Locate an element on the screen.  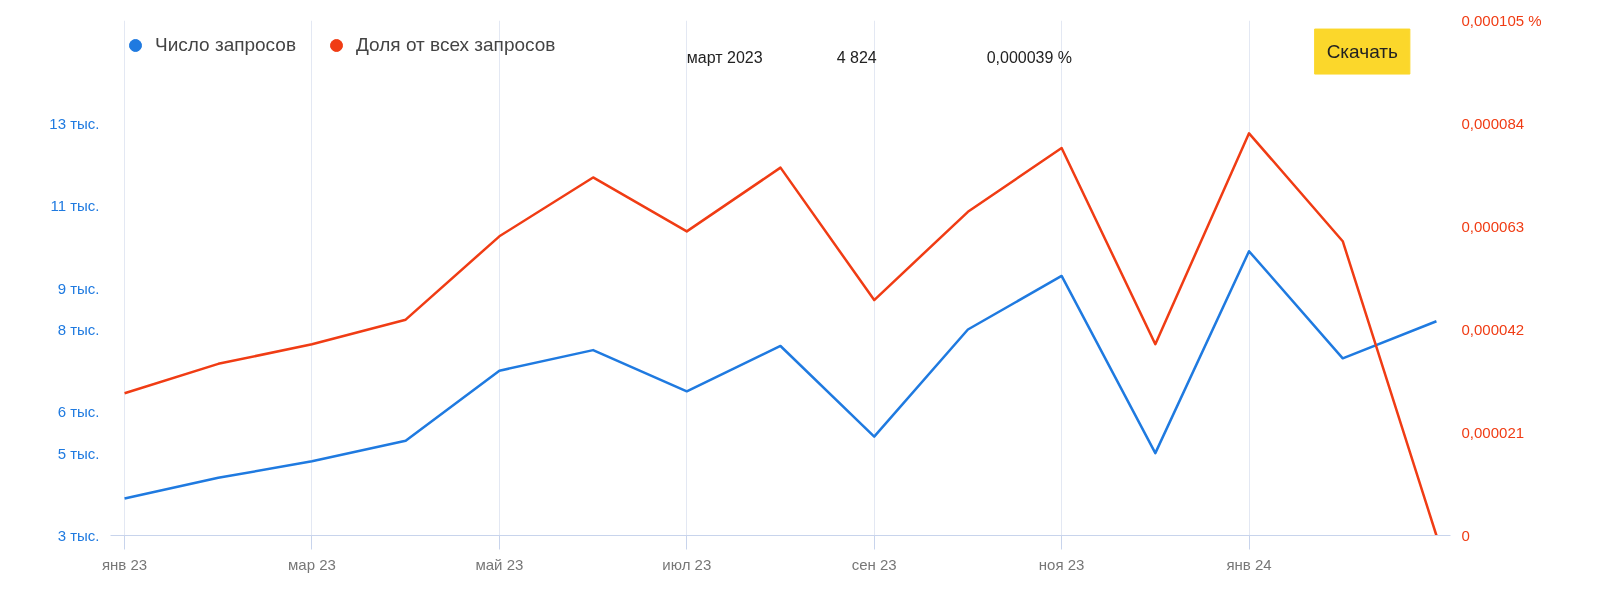
y2-tick-label: 0,000084 is located at coordinates (1493, 123).